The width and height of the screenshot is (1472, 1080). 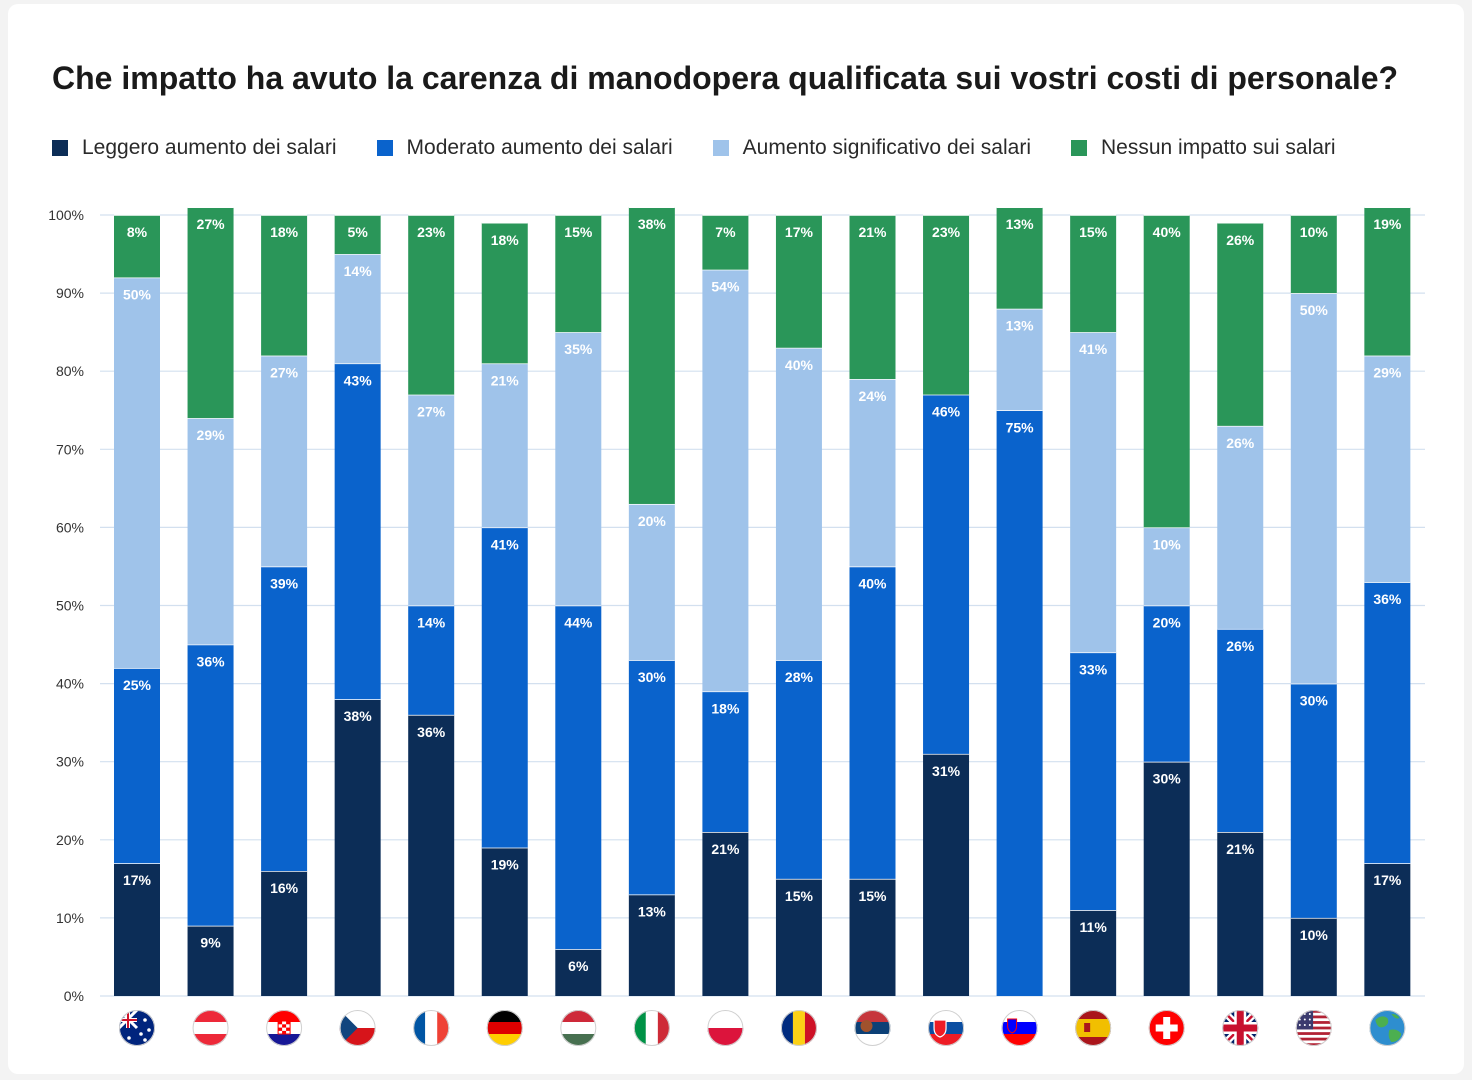 What do you see at coordinates (358, 271) in the screenshot?
I see `data-label: 14%` at bounding box center [358, 271].